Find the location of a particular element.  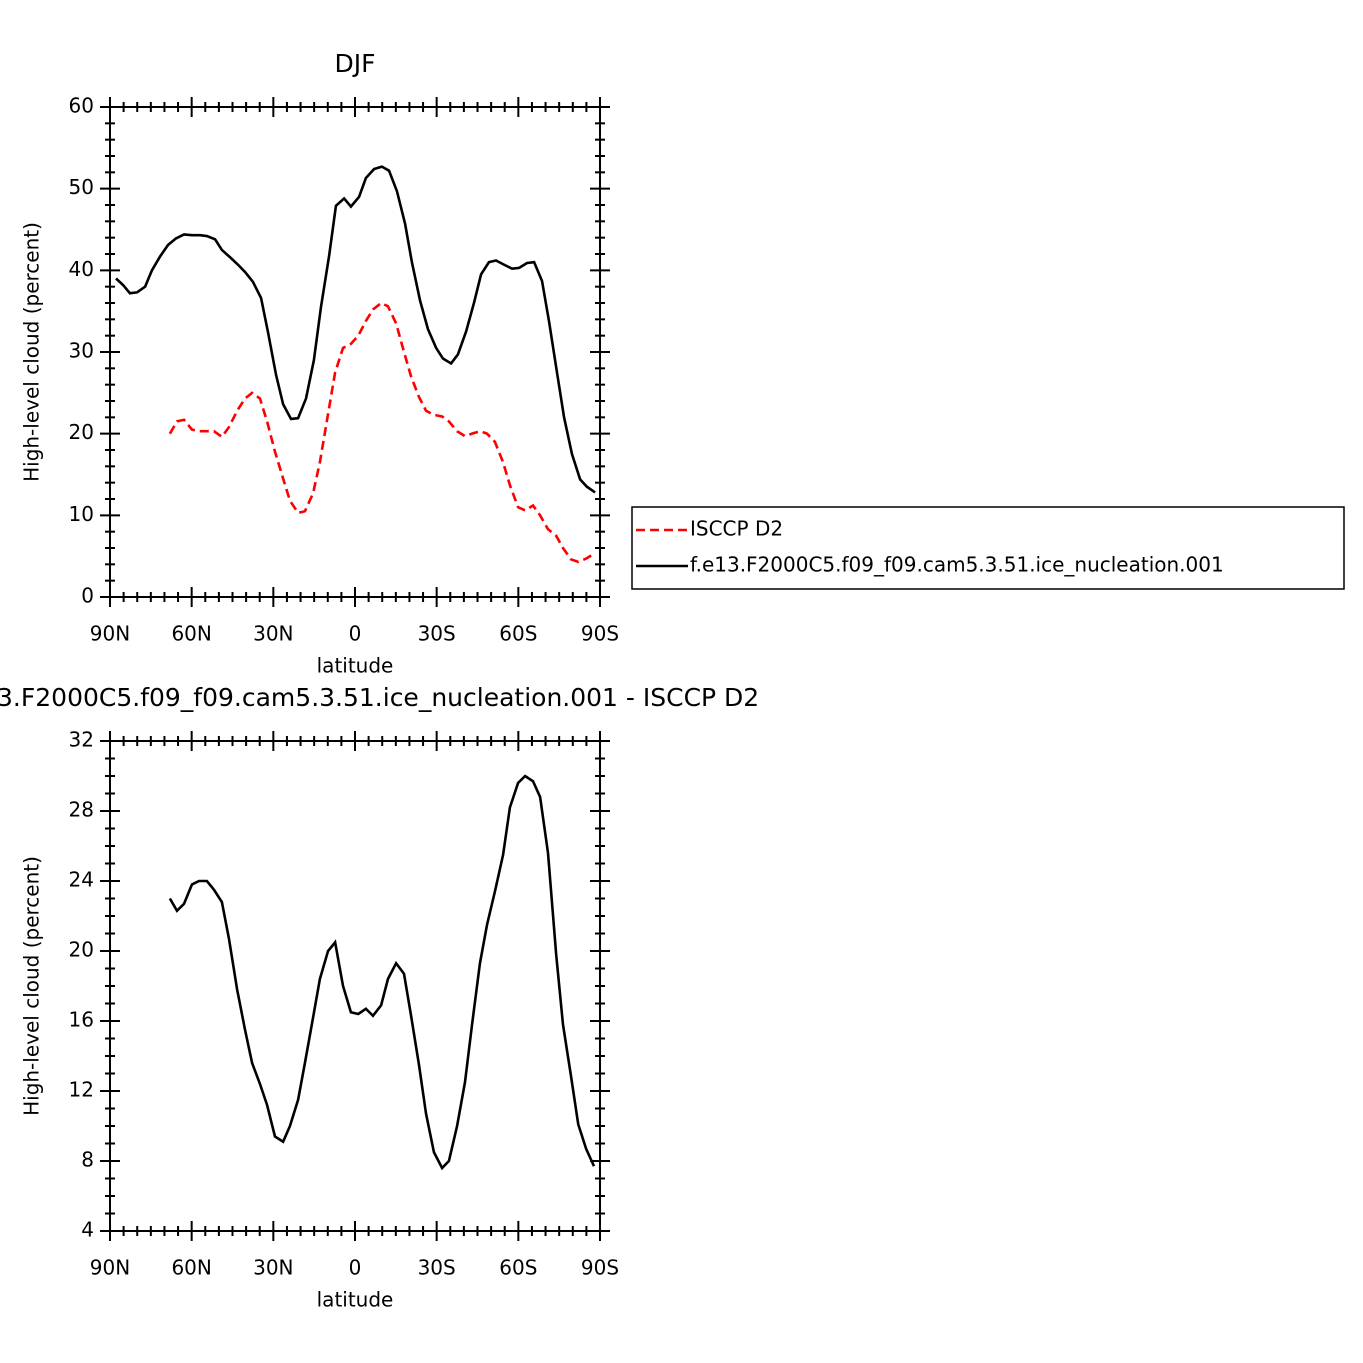

y-tick-label: 0 is located at coordinates (87, 596).